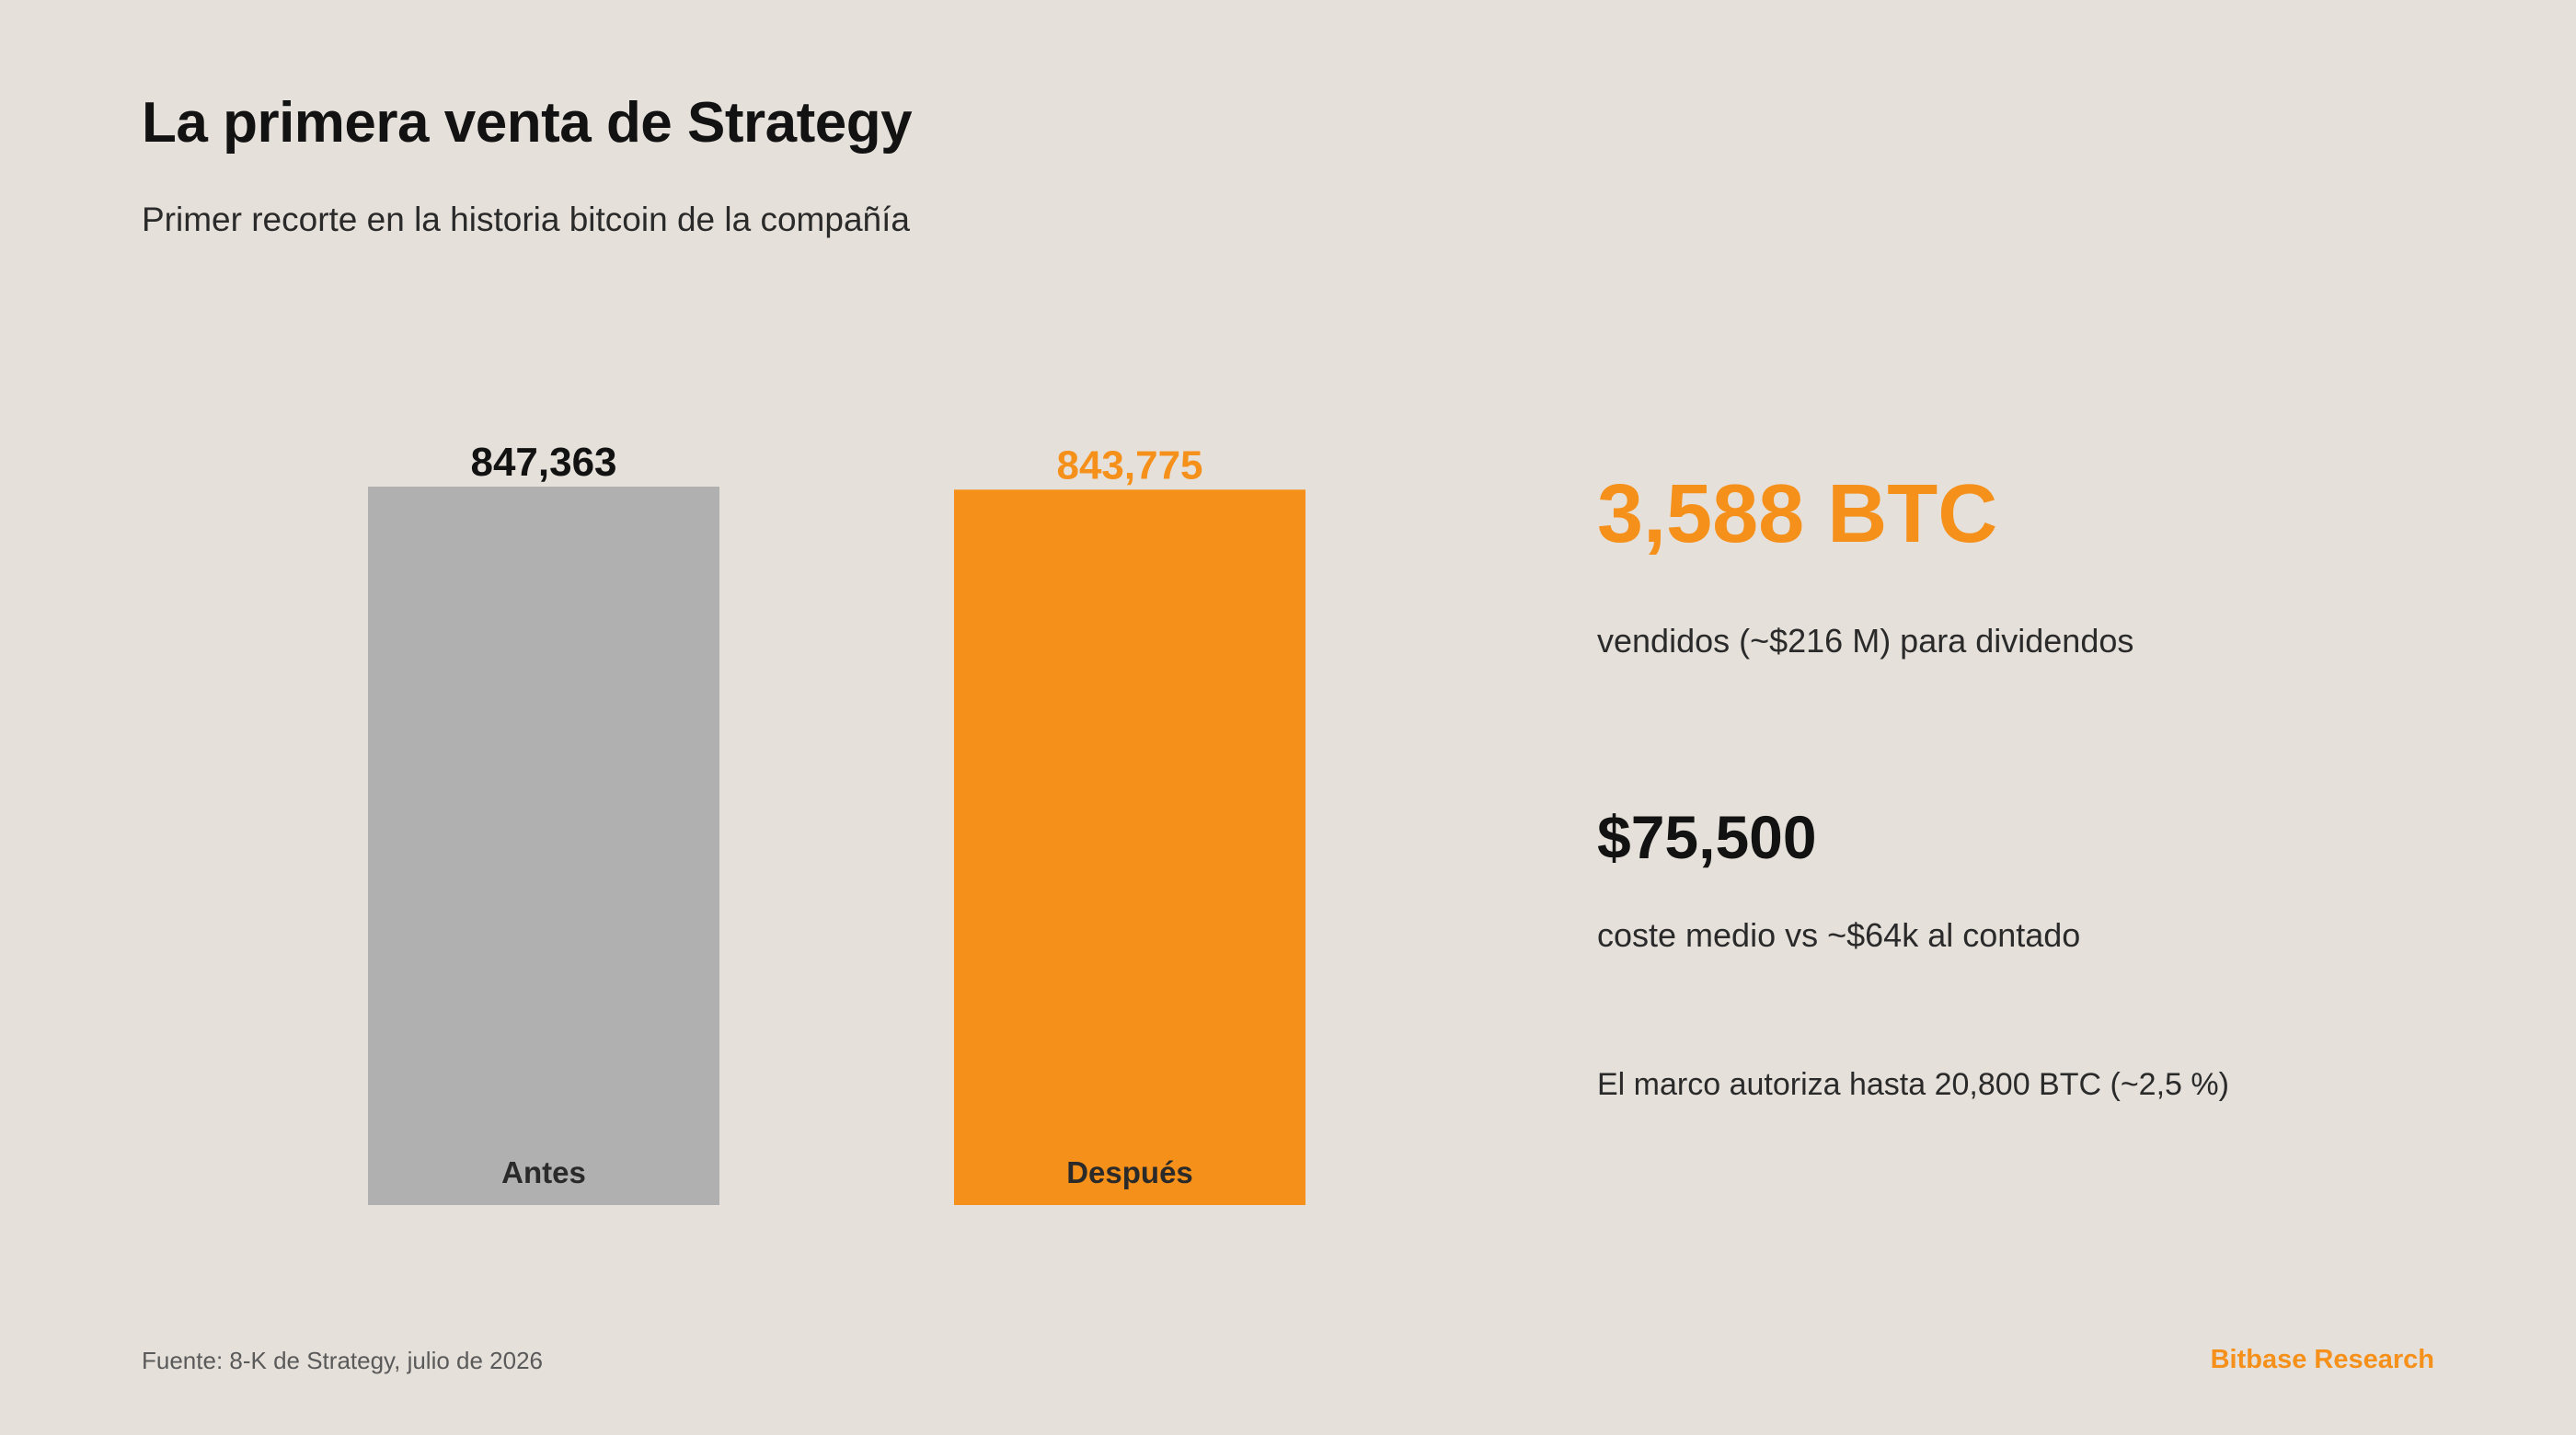  Describe the element at coordinates (1797, 514) in the screenshot. I see `btc-sold-value: 3,588 BTC` at that location.